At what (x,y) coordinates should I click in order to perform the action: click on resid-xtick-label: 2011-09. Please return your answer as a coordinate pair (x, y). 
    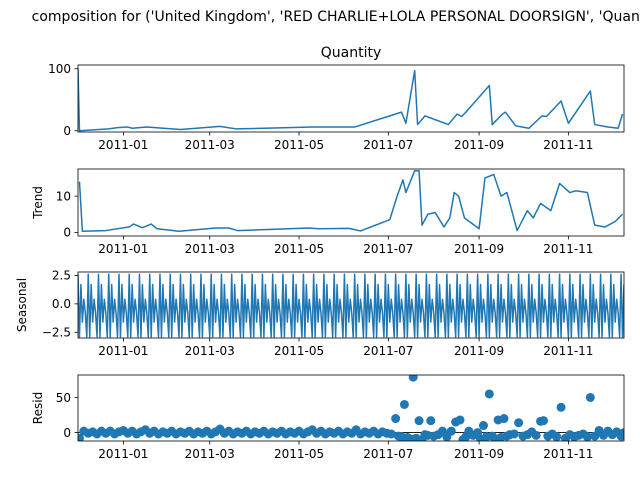
    Looking at the image, I should click on (479, 454).